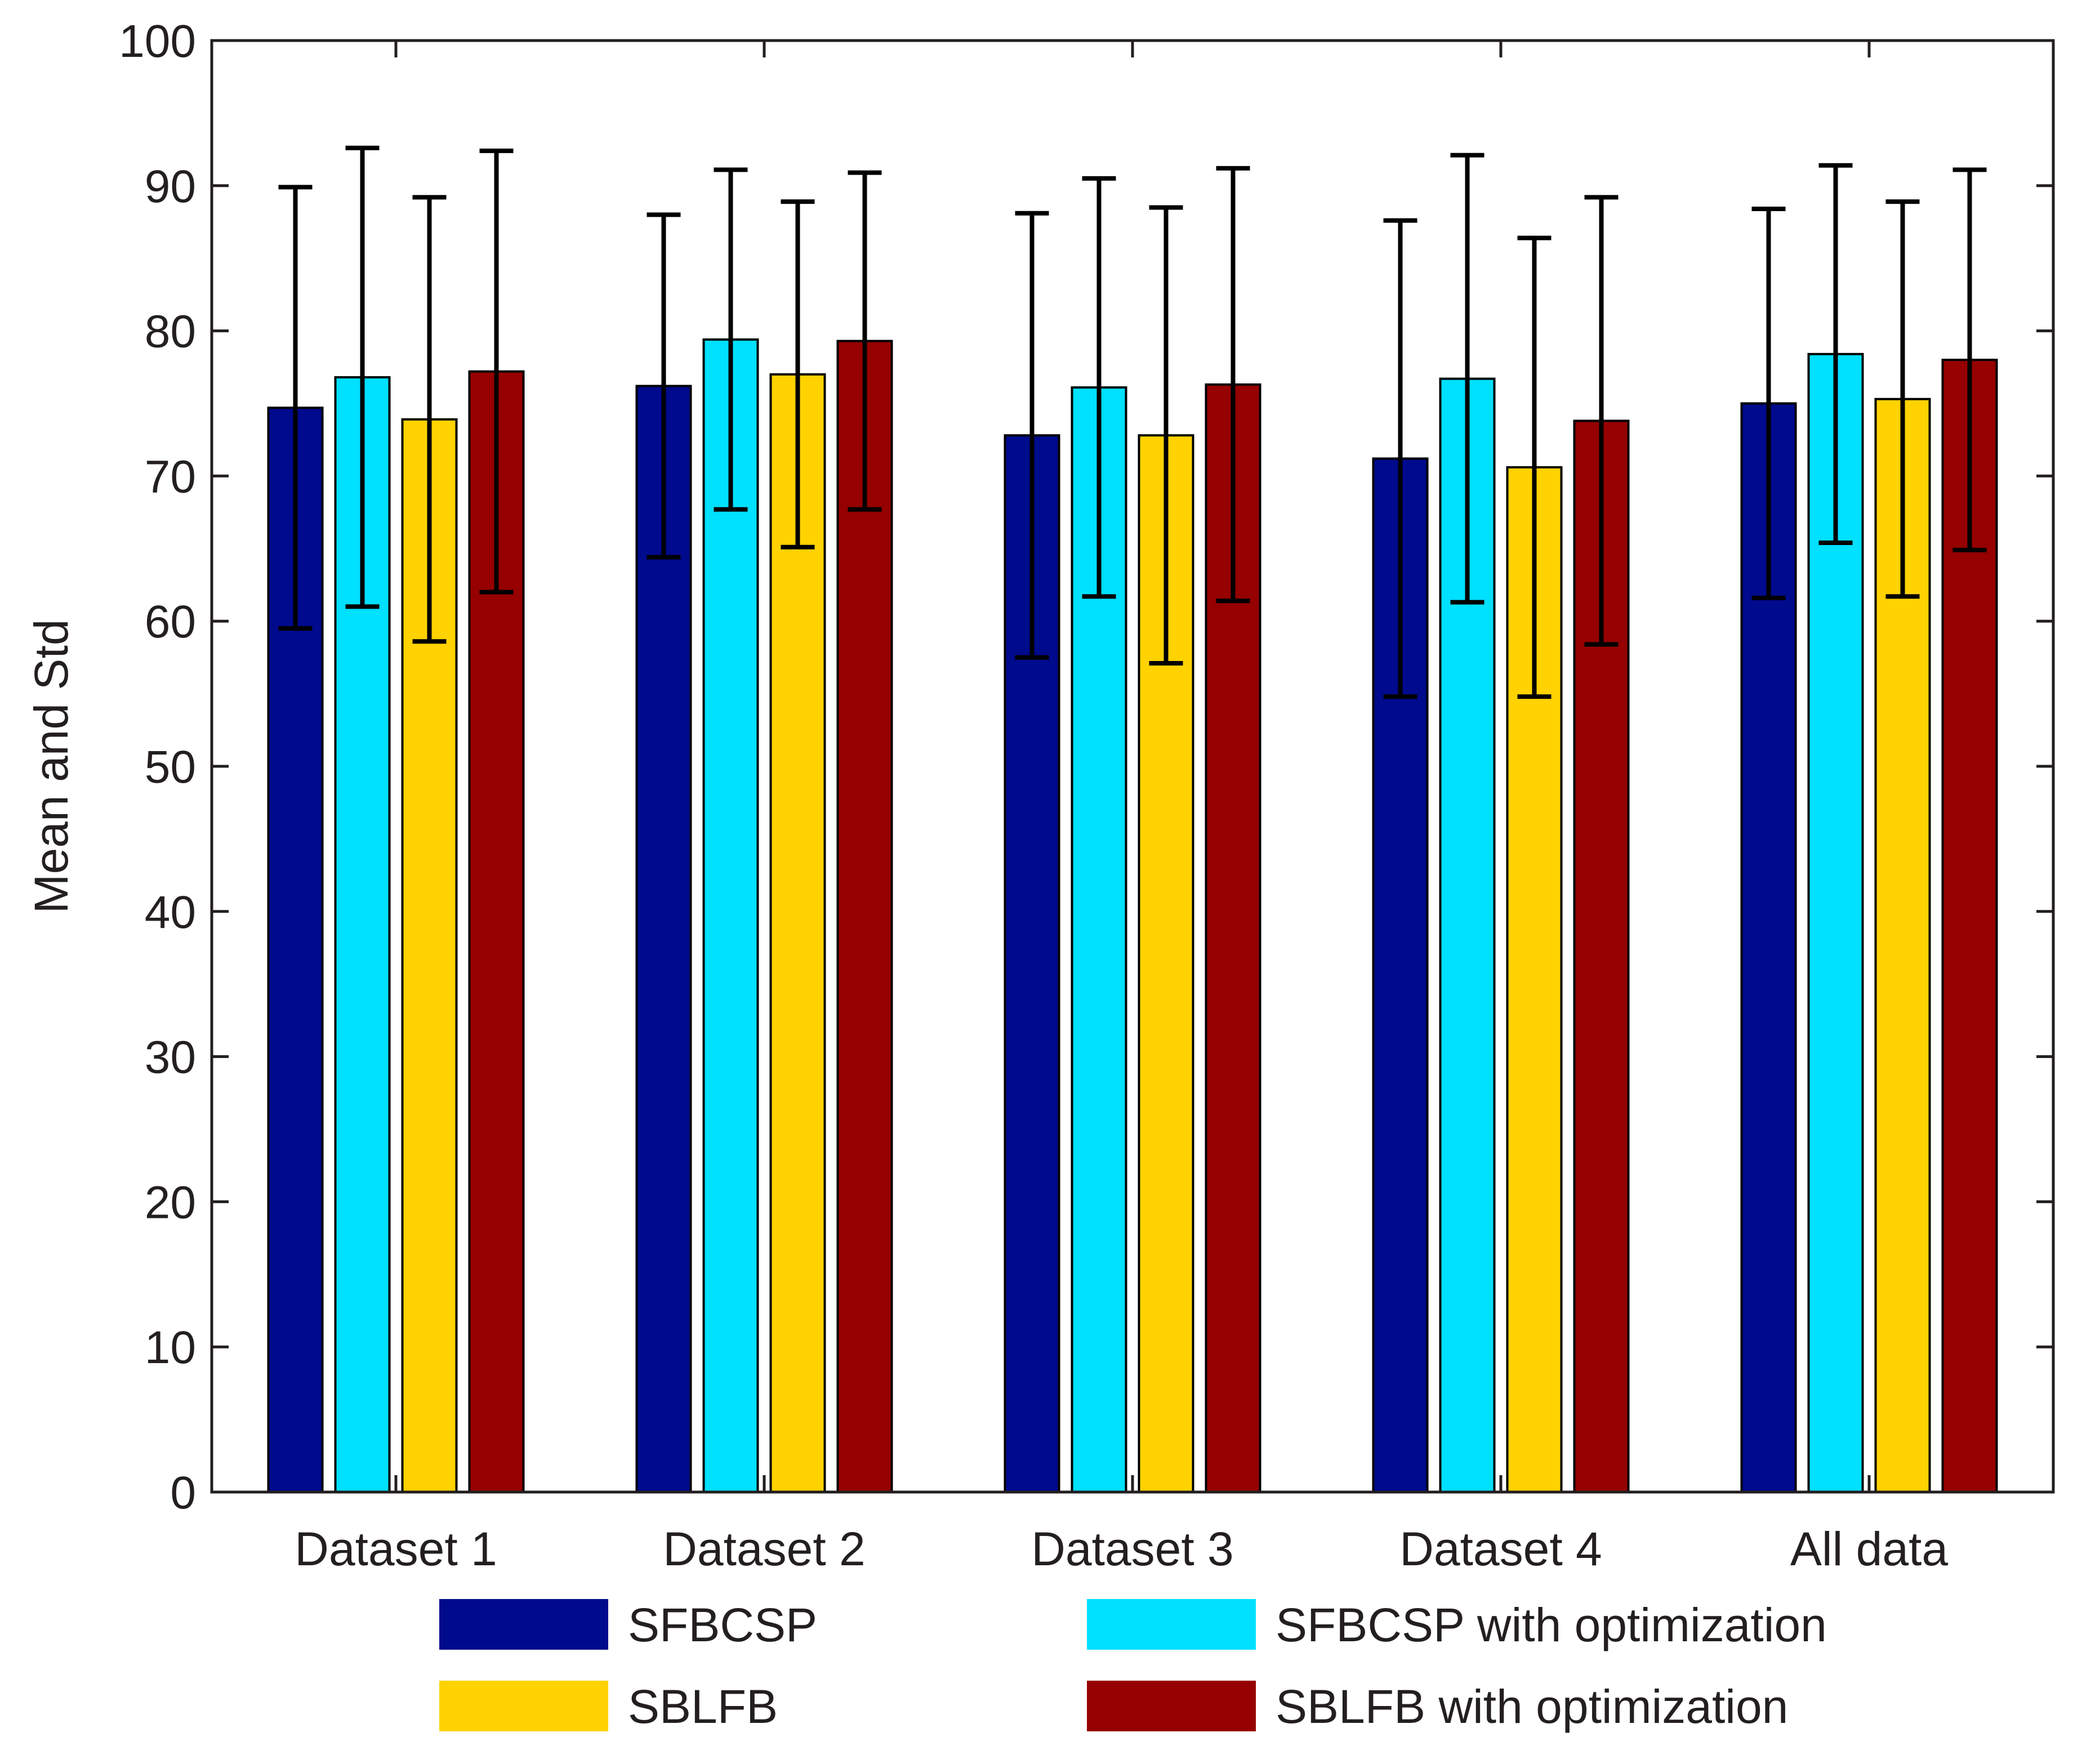  I want to click on y-tick-label: 40, so click(170, 912).